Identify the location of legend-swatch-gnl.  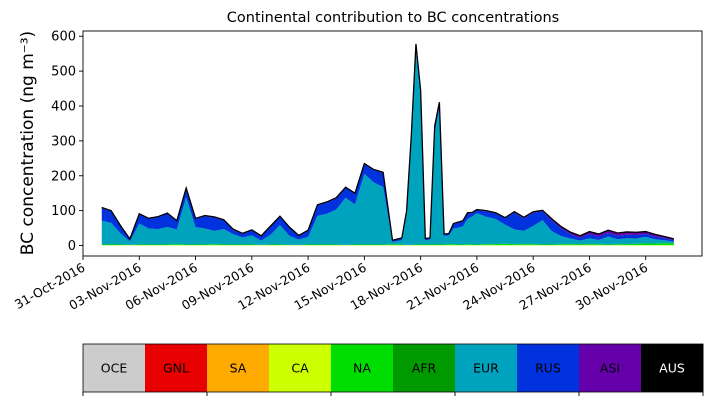
(176, 368).